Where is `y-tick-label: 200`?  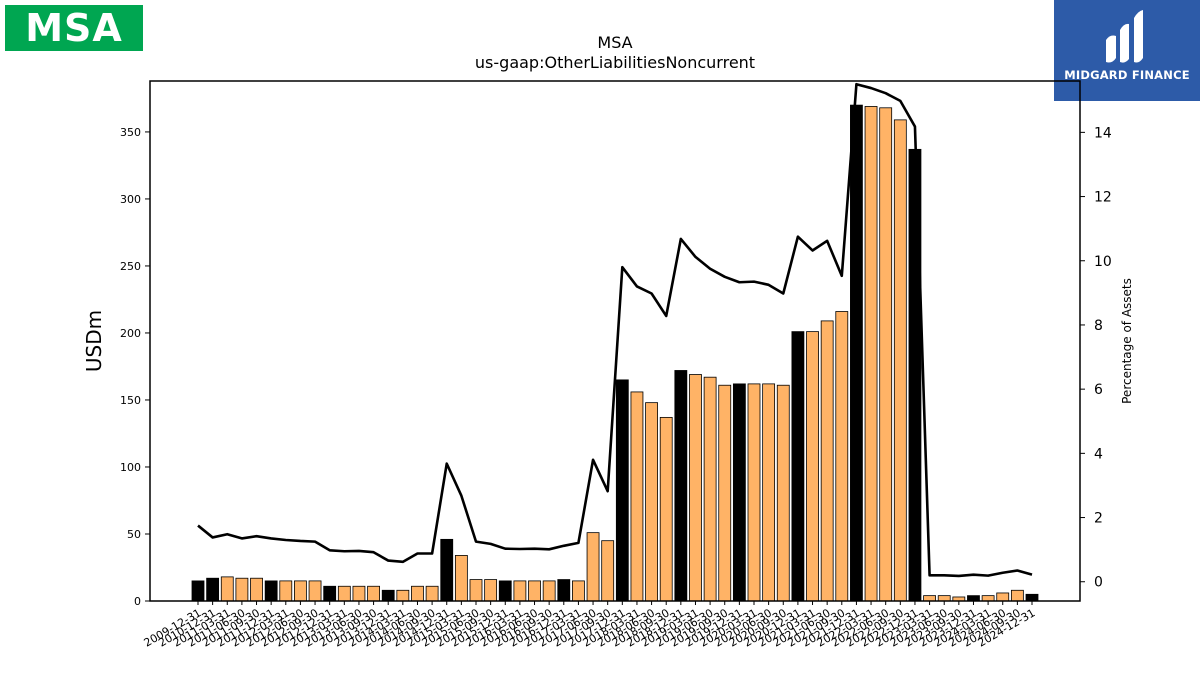 y-tick-label: 200 is located at coordinates (130, 333).